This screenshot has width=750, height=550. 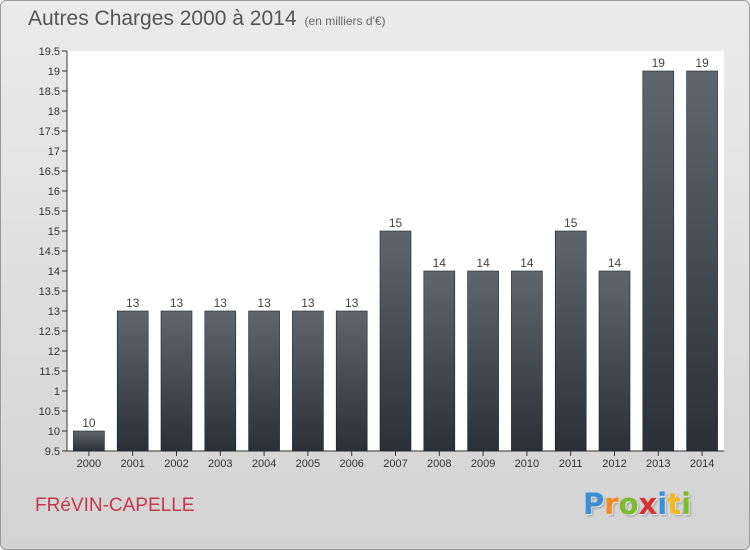 What do you see at coordinates (54, 232) in the screenshot?
I see `y-tick-label: 15` at bounding box center [54, 232].